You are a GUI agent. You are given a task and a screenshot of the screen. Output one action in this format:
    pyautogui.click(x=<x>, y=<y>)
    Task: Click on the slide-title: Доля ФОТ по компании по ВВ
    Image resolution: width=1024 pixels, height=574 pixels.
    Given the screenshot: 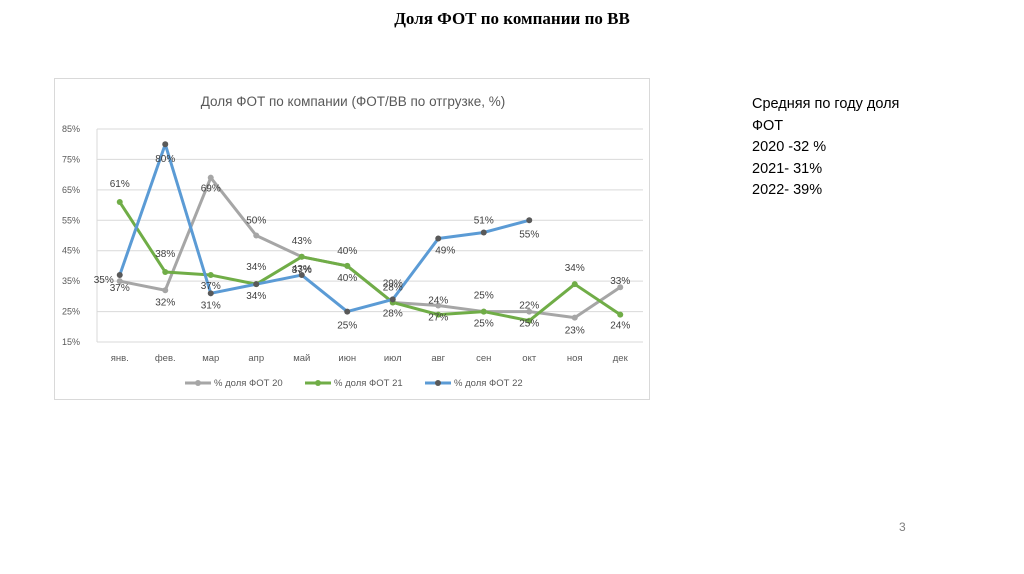 What is the action you would take?
    pyautogui.click(x=512, y=18)
    